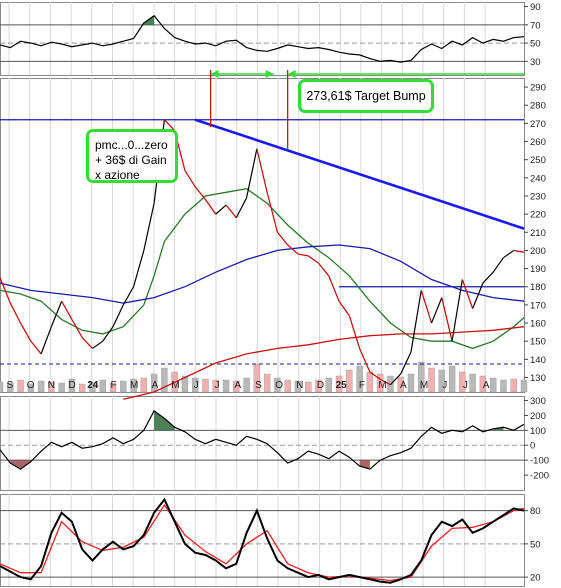 Image resolution: width=561 pixels, height=588 pixels. I want to click on osc-oversold-fill, so click(20, 465).